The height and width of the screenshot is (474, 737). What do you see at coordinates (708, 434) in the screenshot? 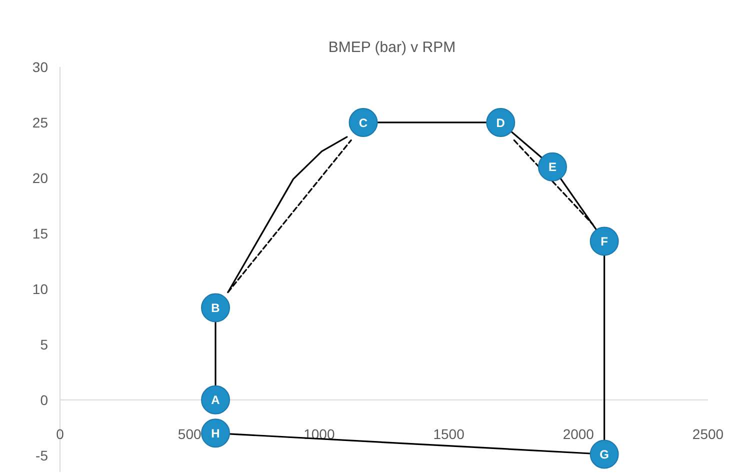
I see `x-tick-label: 2500` at bounding box center [708, 434].